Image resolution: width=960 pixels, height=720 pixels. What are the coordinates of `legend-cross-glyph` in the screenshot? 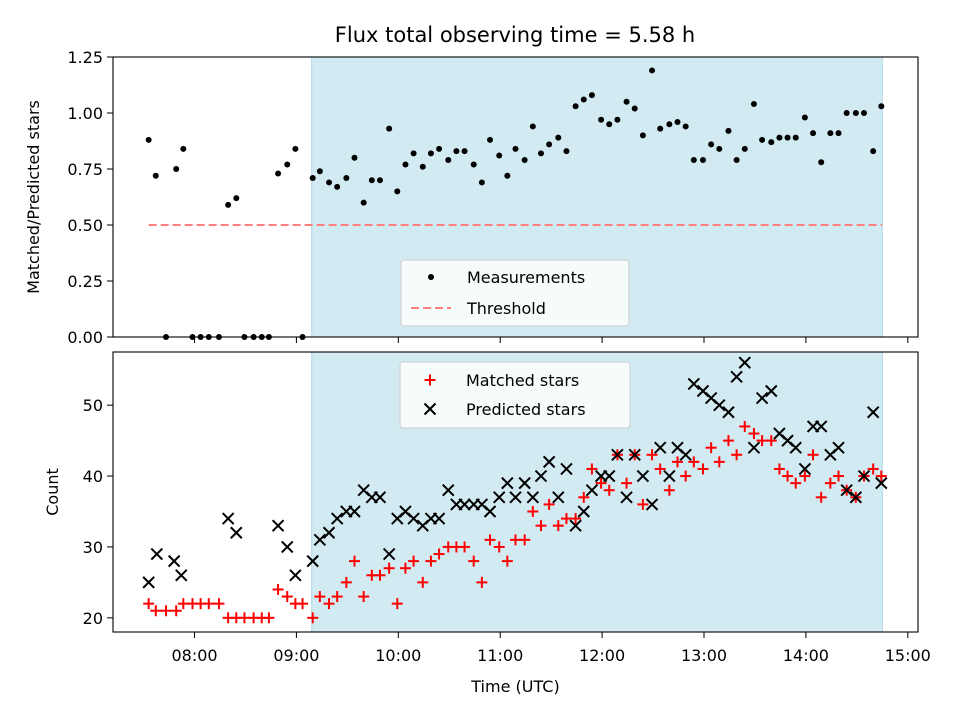 It's located at (430, 409).